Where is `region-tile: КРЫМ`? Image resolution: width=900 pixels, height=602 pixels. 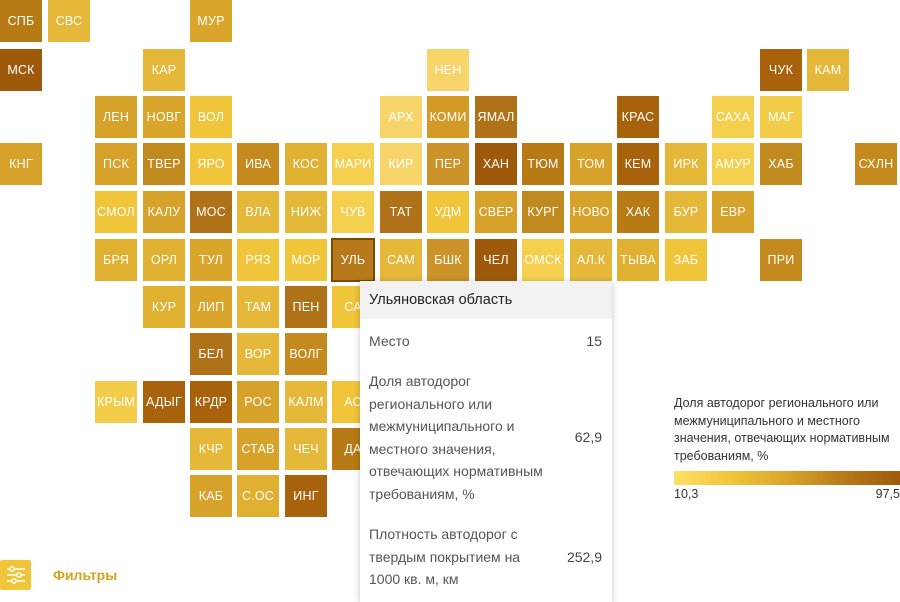
region-tile: КРЫМ is located at coordinates (116, 402).